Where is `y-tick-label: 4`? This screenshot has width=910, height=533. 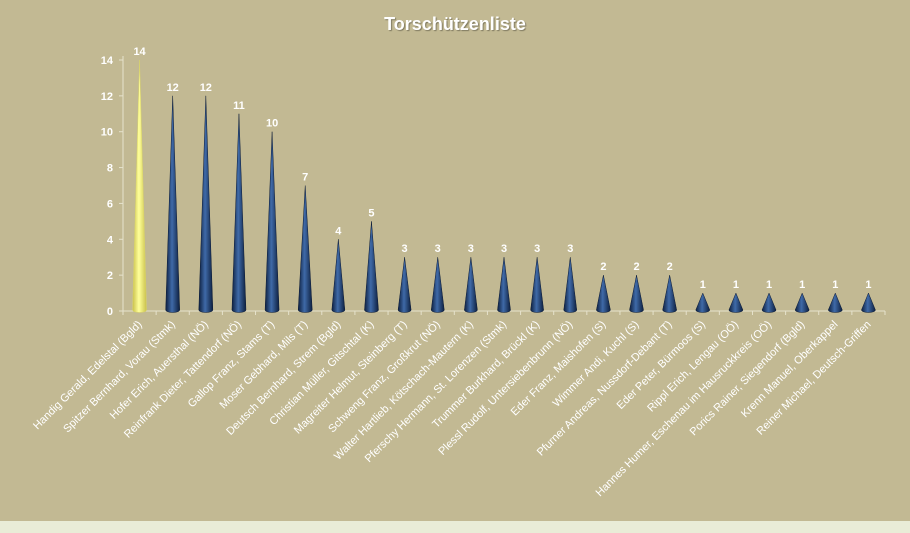 y-tick-label: 4 is located at coordinates (110, 240).